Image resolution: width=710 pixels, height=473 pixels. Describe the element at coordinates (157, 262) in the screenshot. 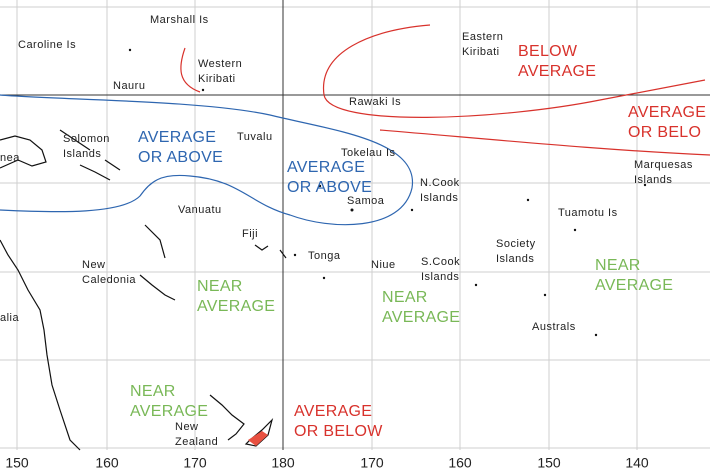

I see `vanuatu-new-caledonia` at that location.